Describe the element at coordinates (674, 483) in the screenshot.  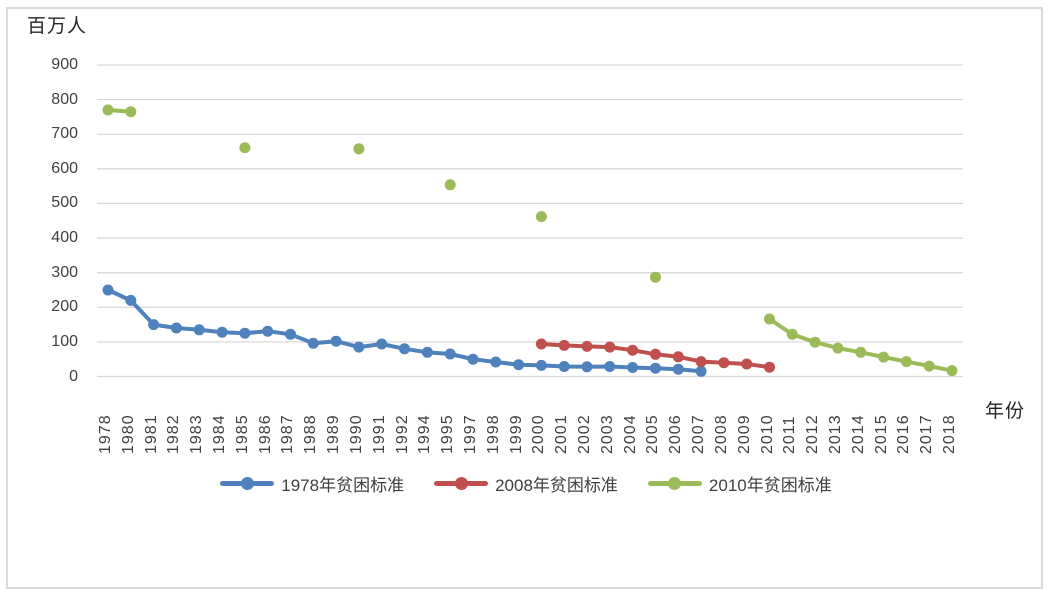
I see `legend-marker-2010-standard` at that location.